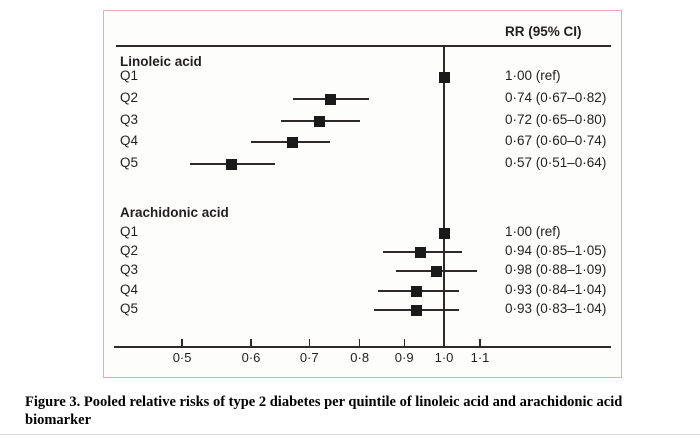 The image size is (700, 438). I want to click on reference-line, so click(444, 196).